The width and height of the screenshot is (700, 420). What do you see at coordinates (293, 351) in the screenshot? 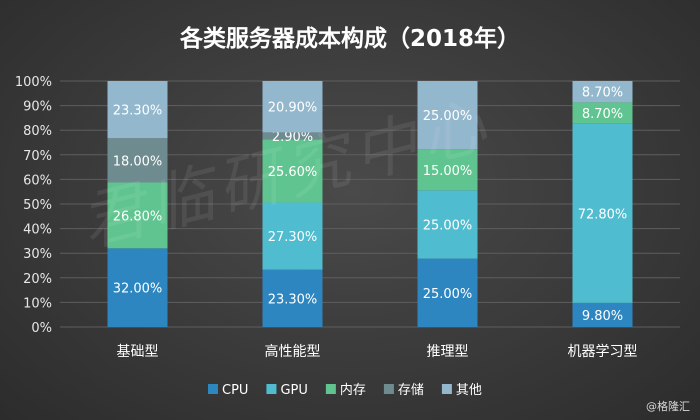
I see `x-tick-label: 高性能型` at bounding box center [293, 351].